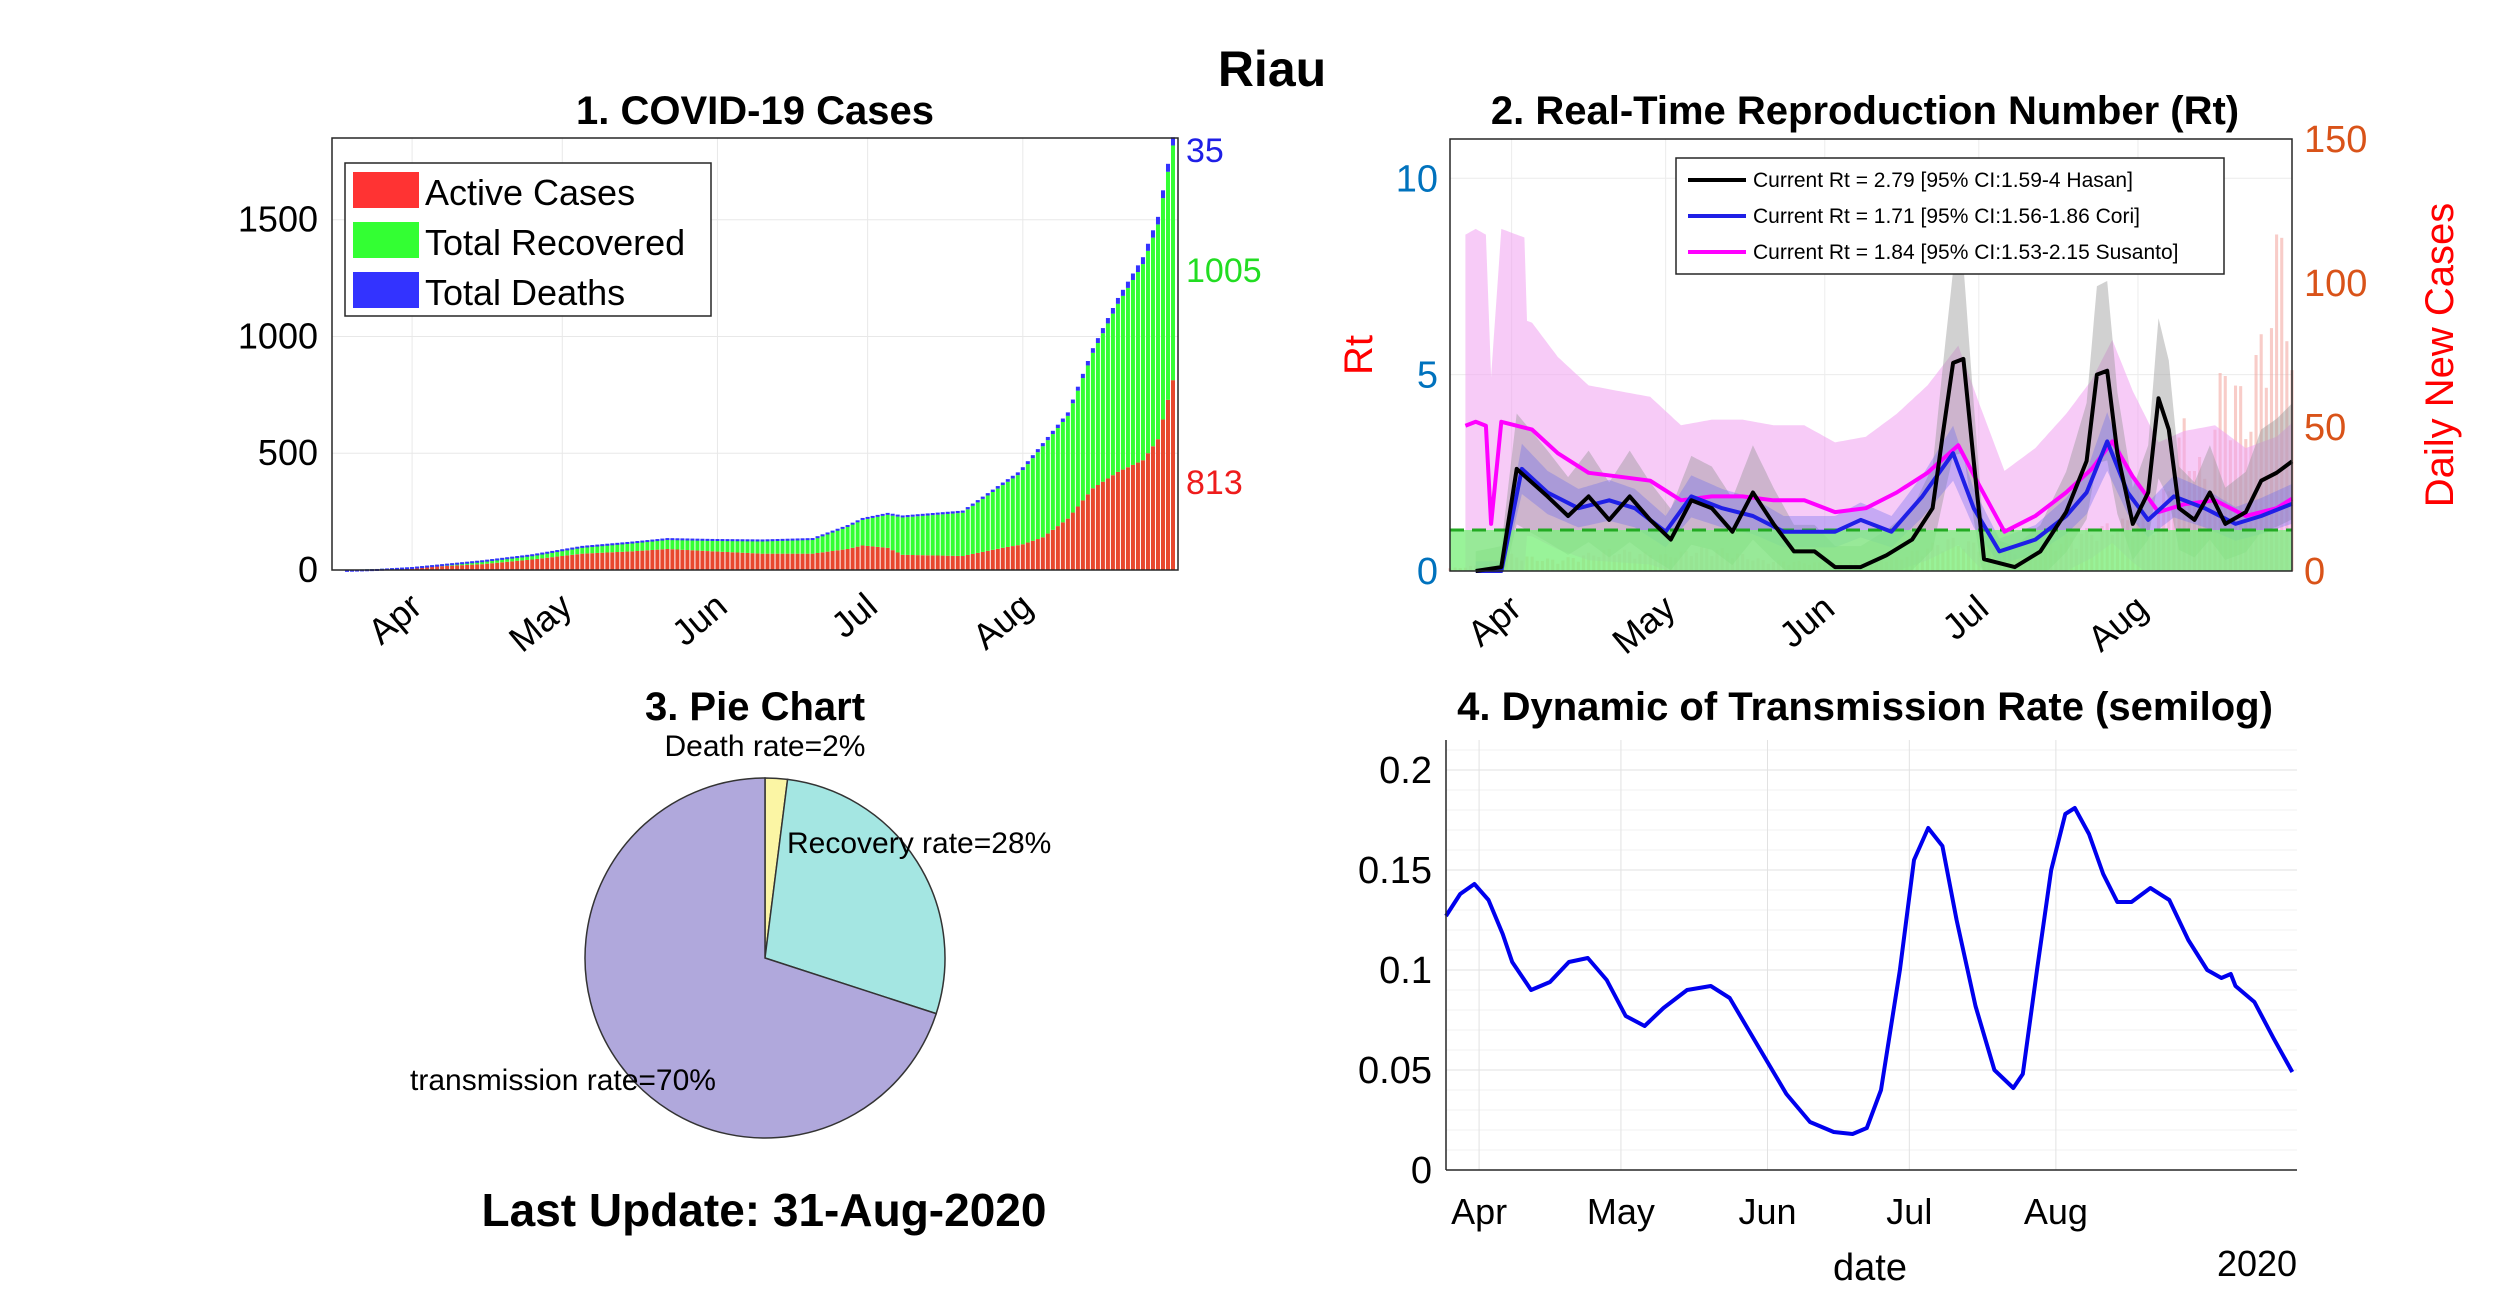  I want to click on cases-bars, so click(760, 354).